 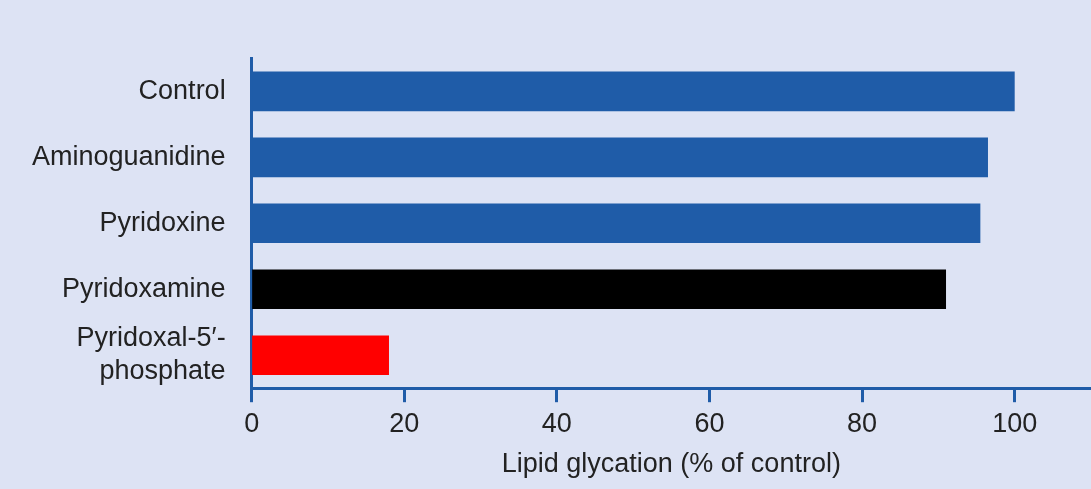 What do you see at coordinates (862, 422) in the screenshot?
I see `x-tick-label: 80` at bounding box center [862, 422].